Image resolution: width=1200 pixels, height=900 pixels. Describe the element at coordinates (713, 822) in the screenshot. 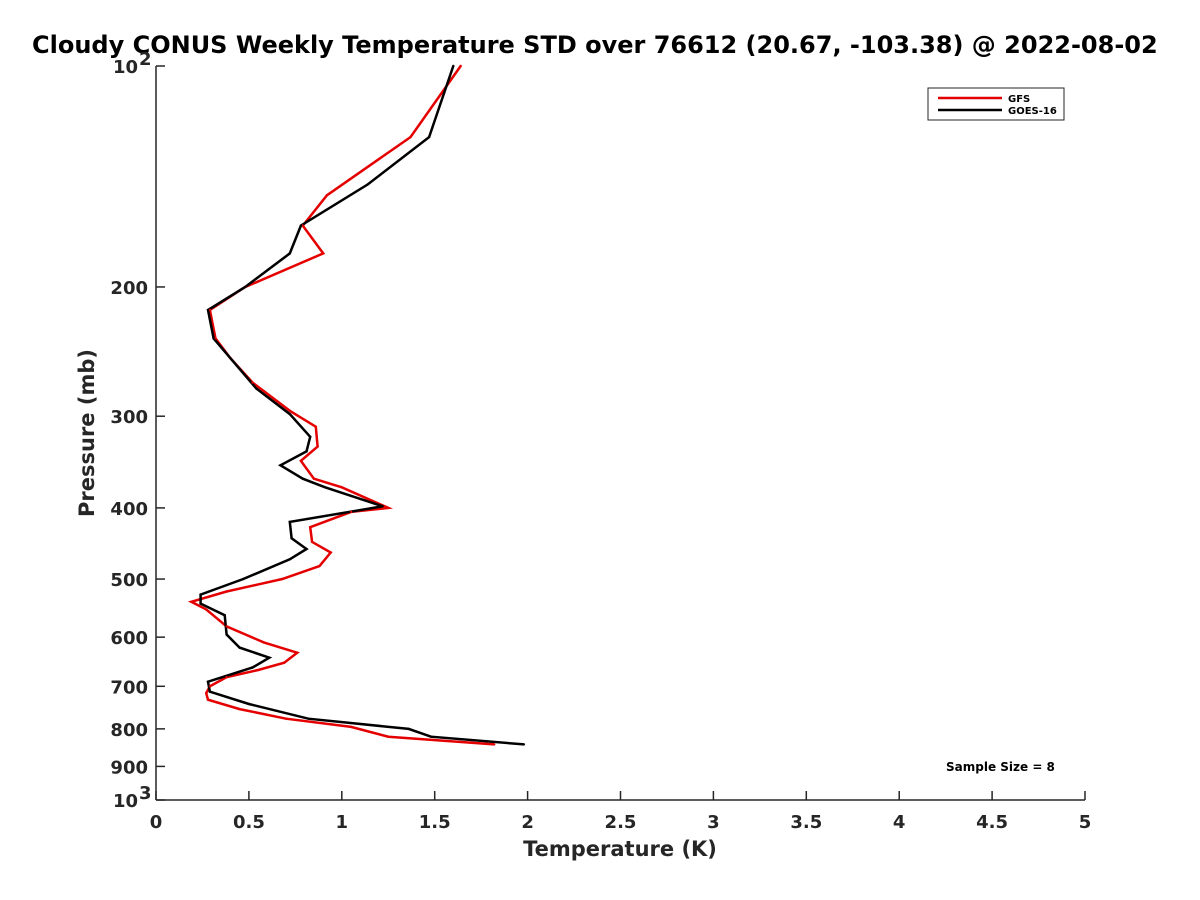

I see `x-tick-label: 3` at that location.